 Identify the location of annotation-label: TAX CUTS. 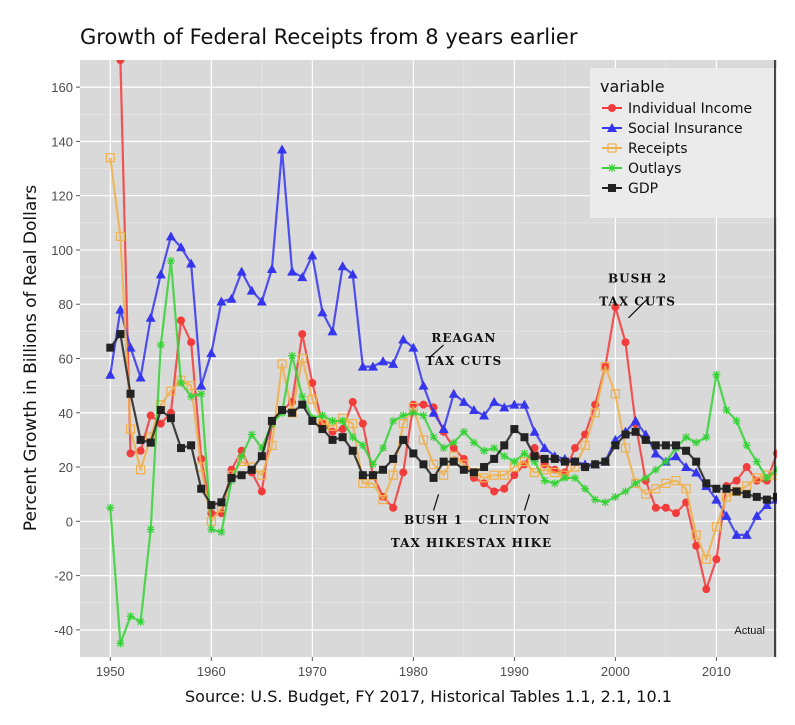
(637, 302).